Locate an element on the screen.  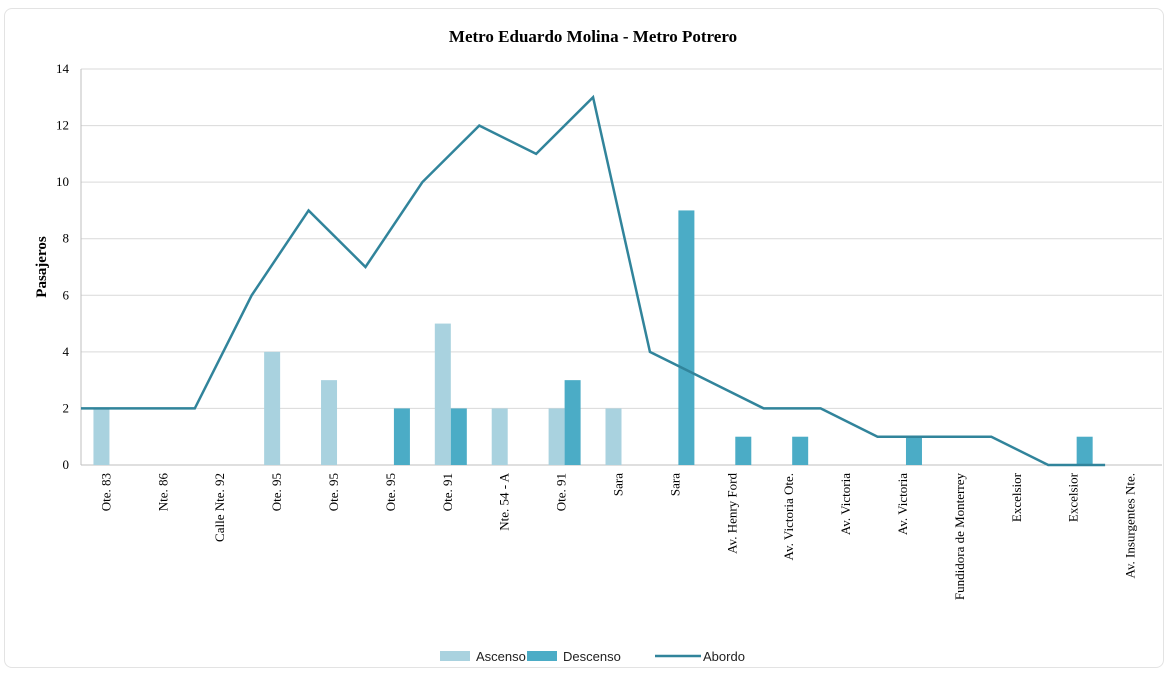
y-tick-label: 14 is located at coordinates (63, 68).